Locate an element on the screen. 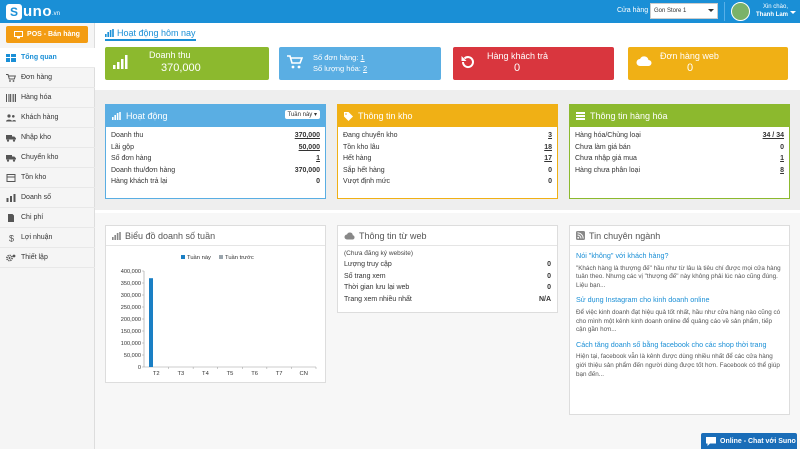  chat-button: Online - Chat với Suno is located at coordinates (749, 441).